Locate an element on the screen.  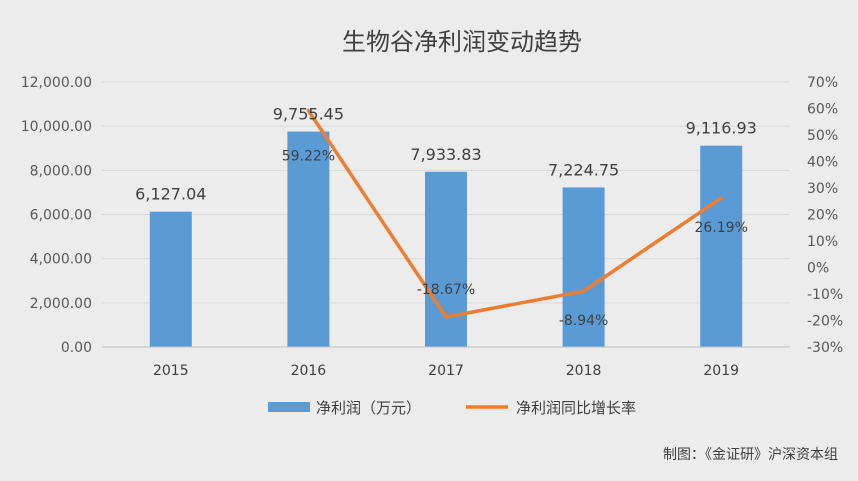
right-tick-label: 10% is located at coordinates (822, 242).